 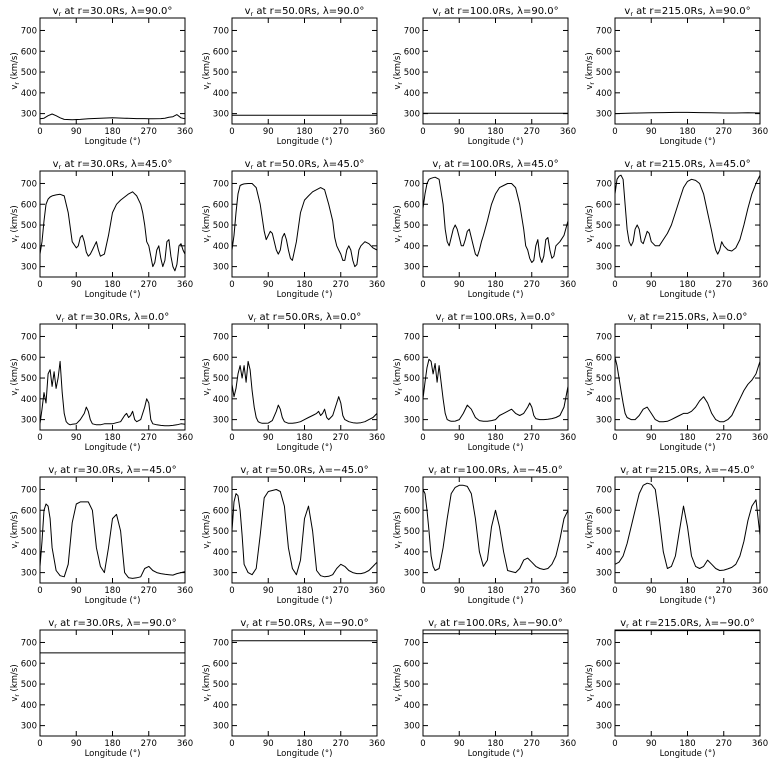 I want to click on panel-title: vr at r=50.0Rs, λ=−45.0°, so click(x=304, y=471).